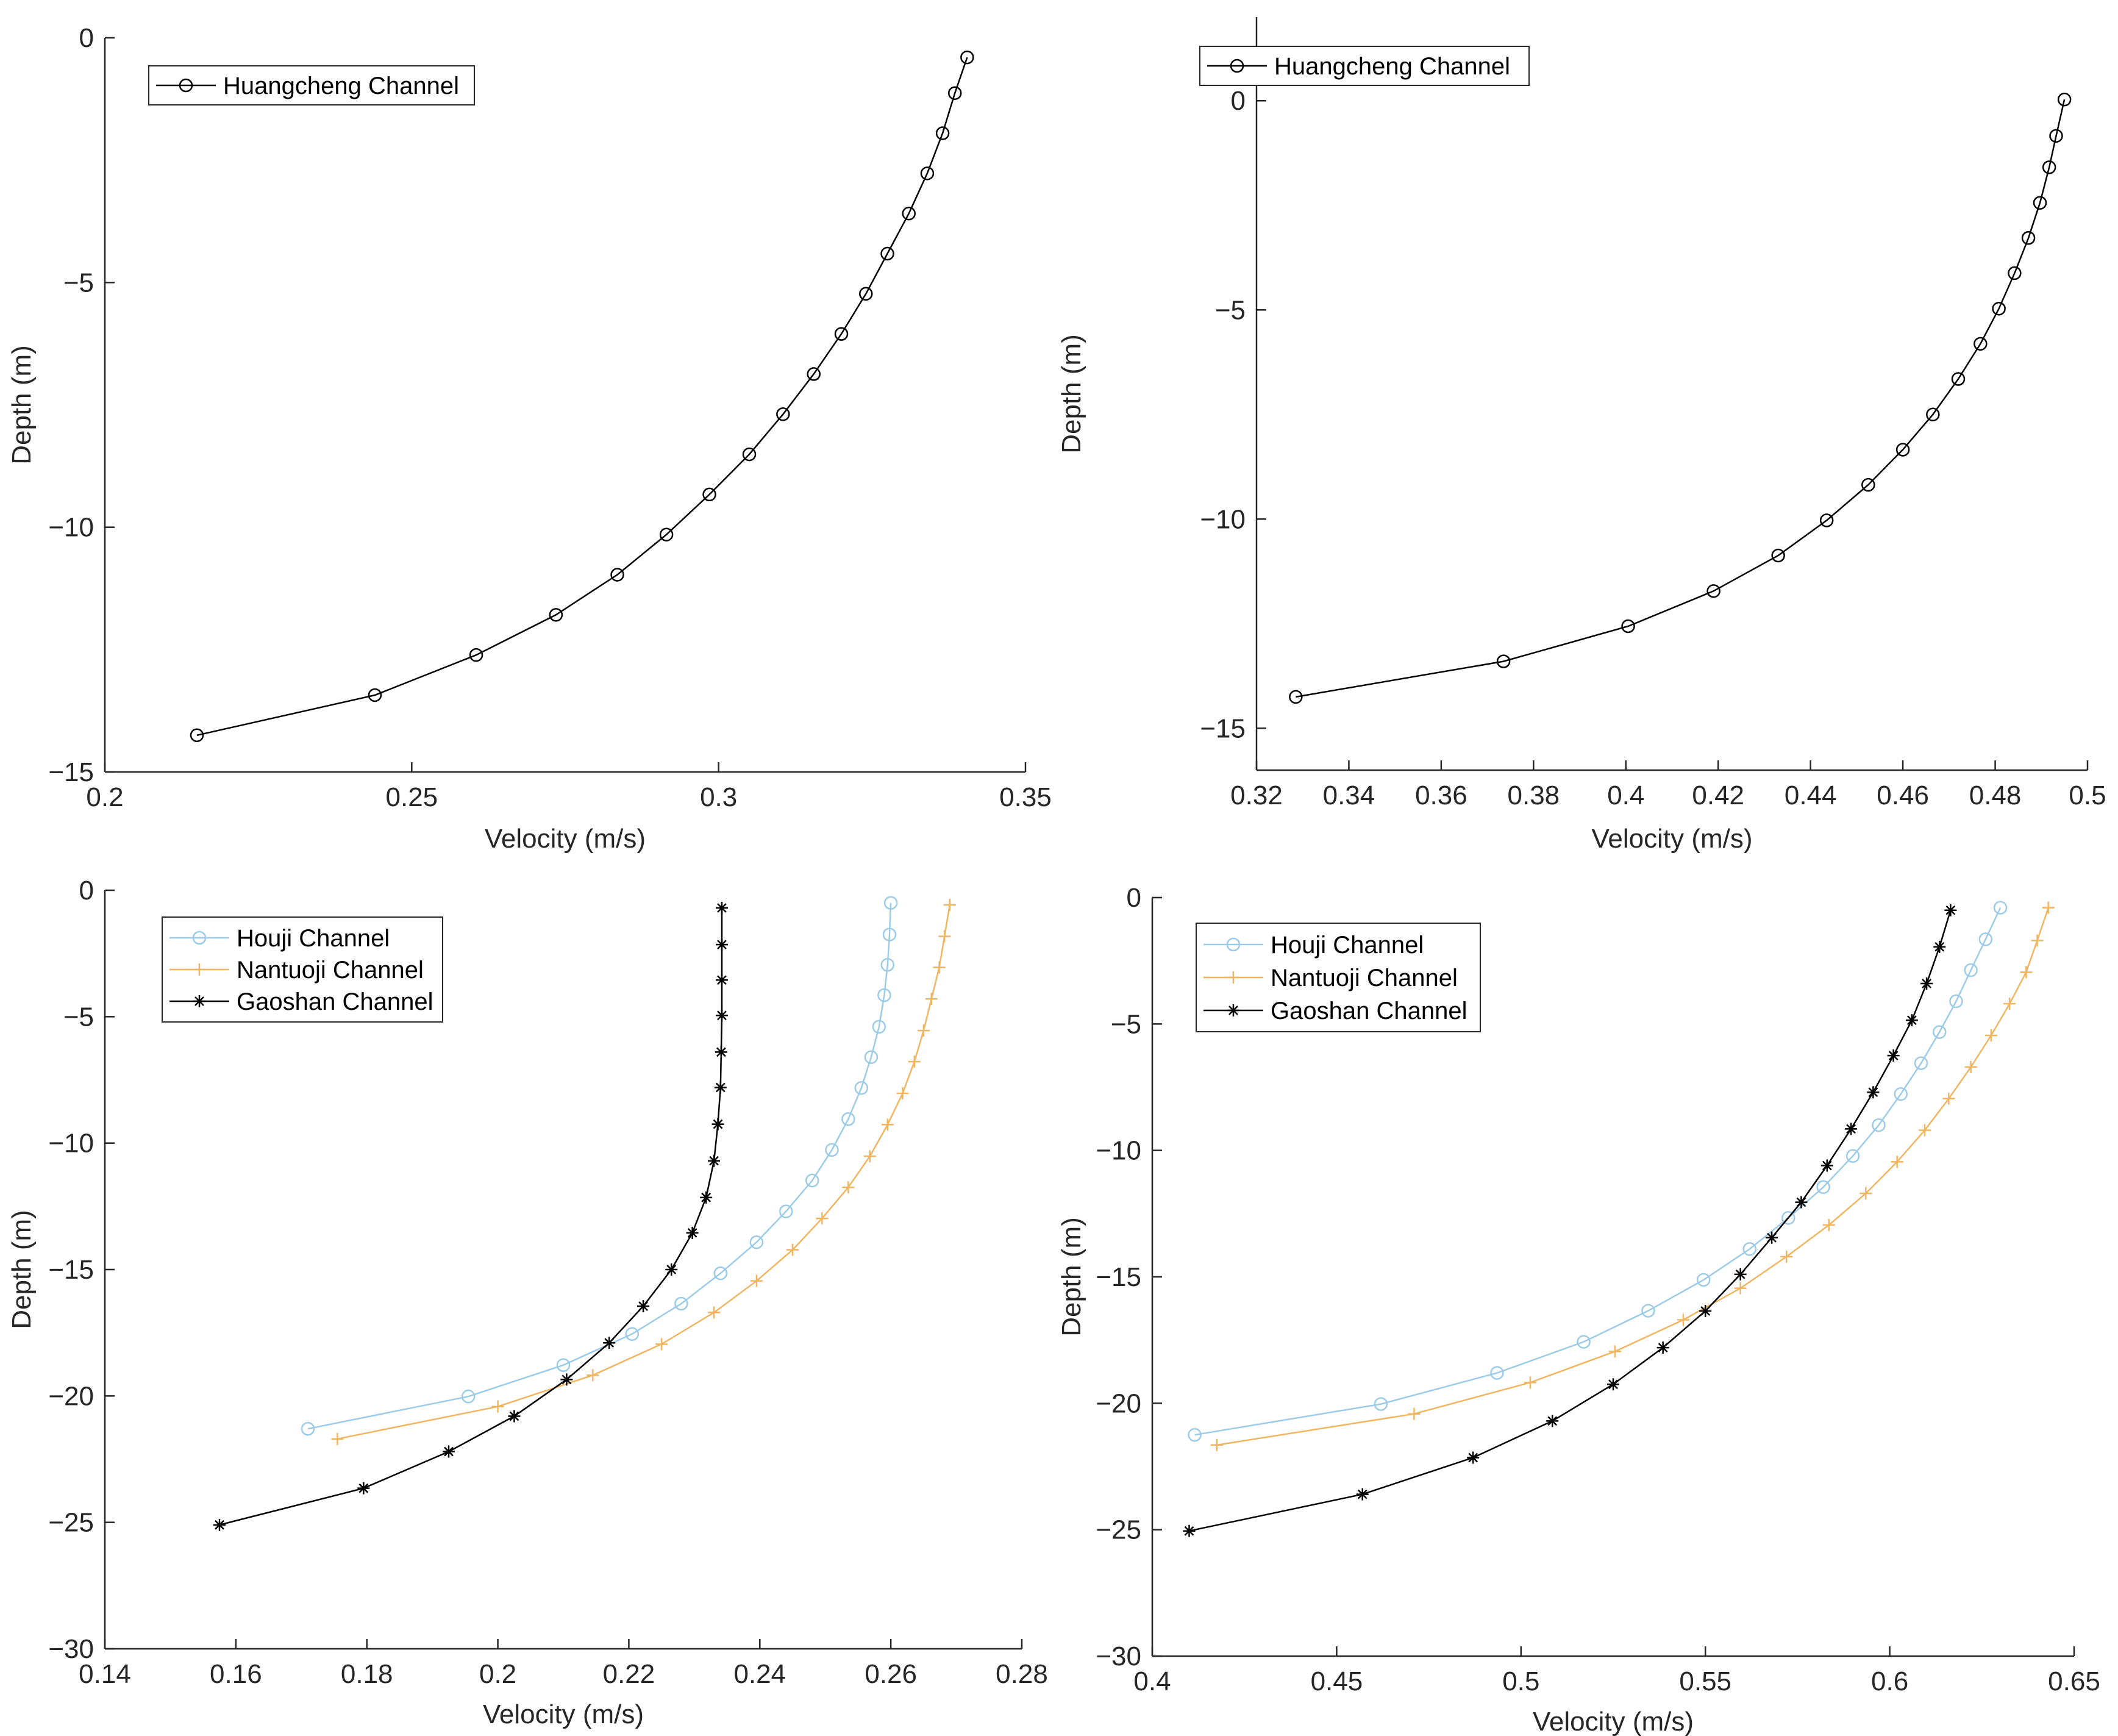  Describe the element at coordinates (341, 86) in the screenshot. I see `legend-label: Huangcheng Channel` at that location.